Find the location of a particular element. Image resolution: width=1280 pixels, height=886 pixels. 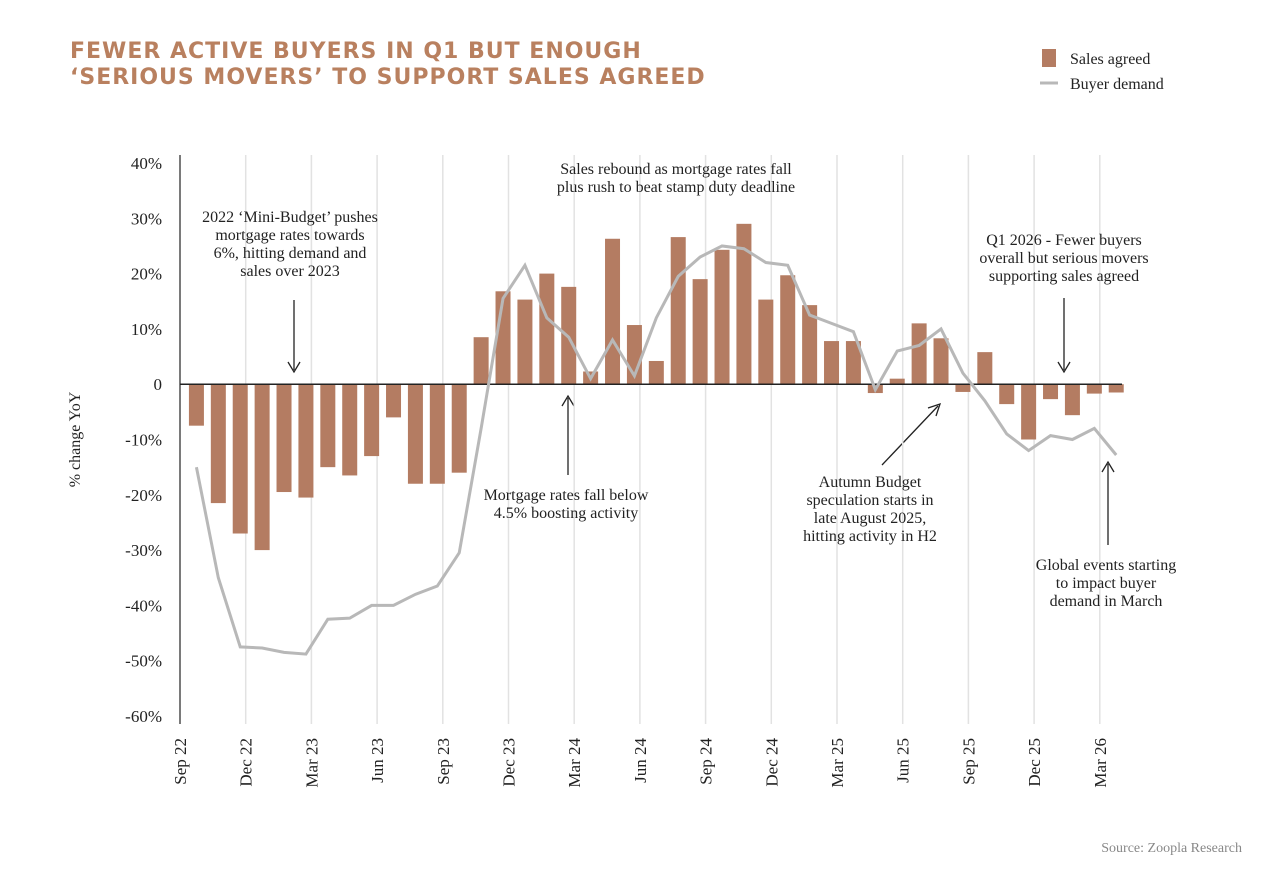

annotation: mortgage rates towards is located at coordinates (289, 235).